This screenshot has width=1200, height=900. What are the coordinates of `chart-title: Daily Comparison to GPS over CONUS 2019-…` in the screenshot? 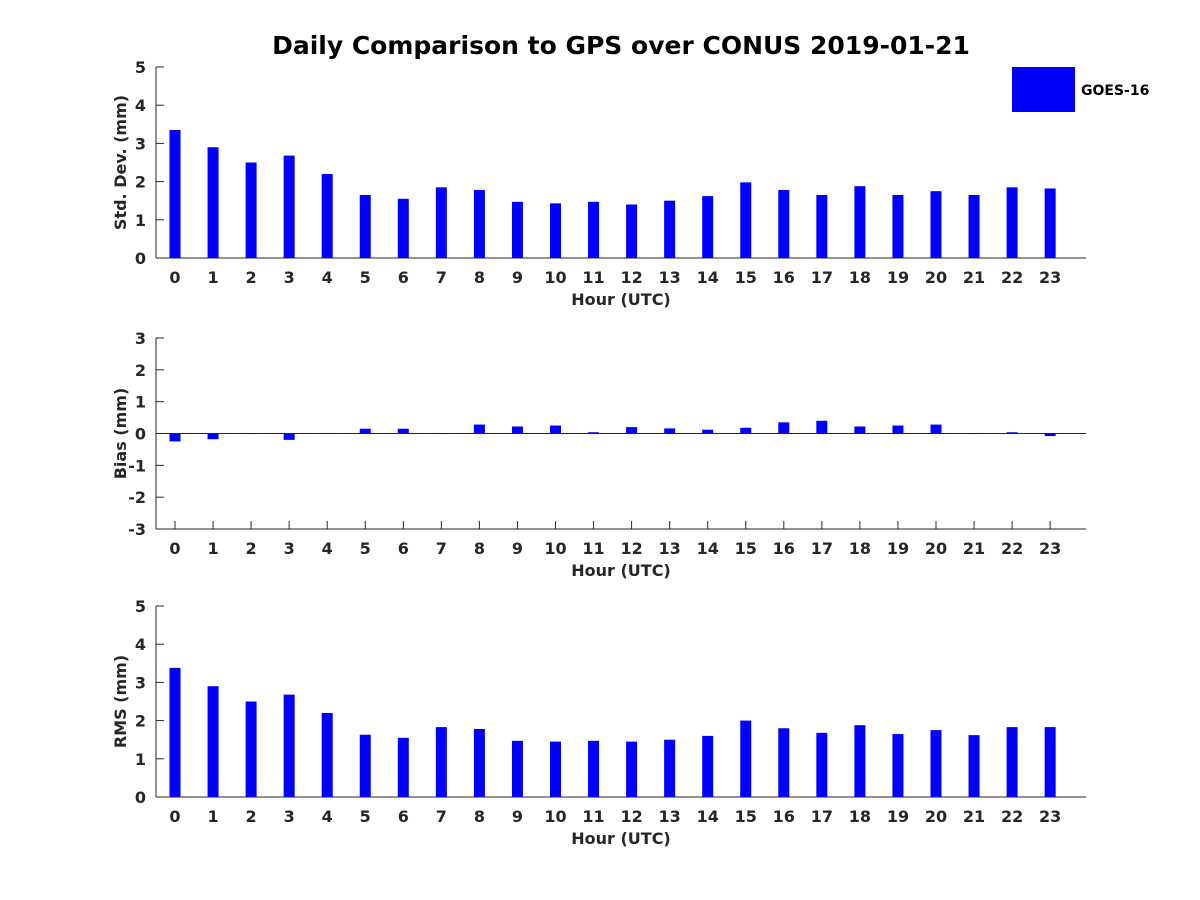 It's located at (621, 45).